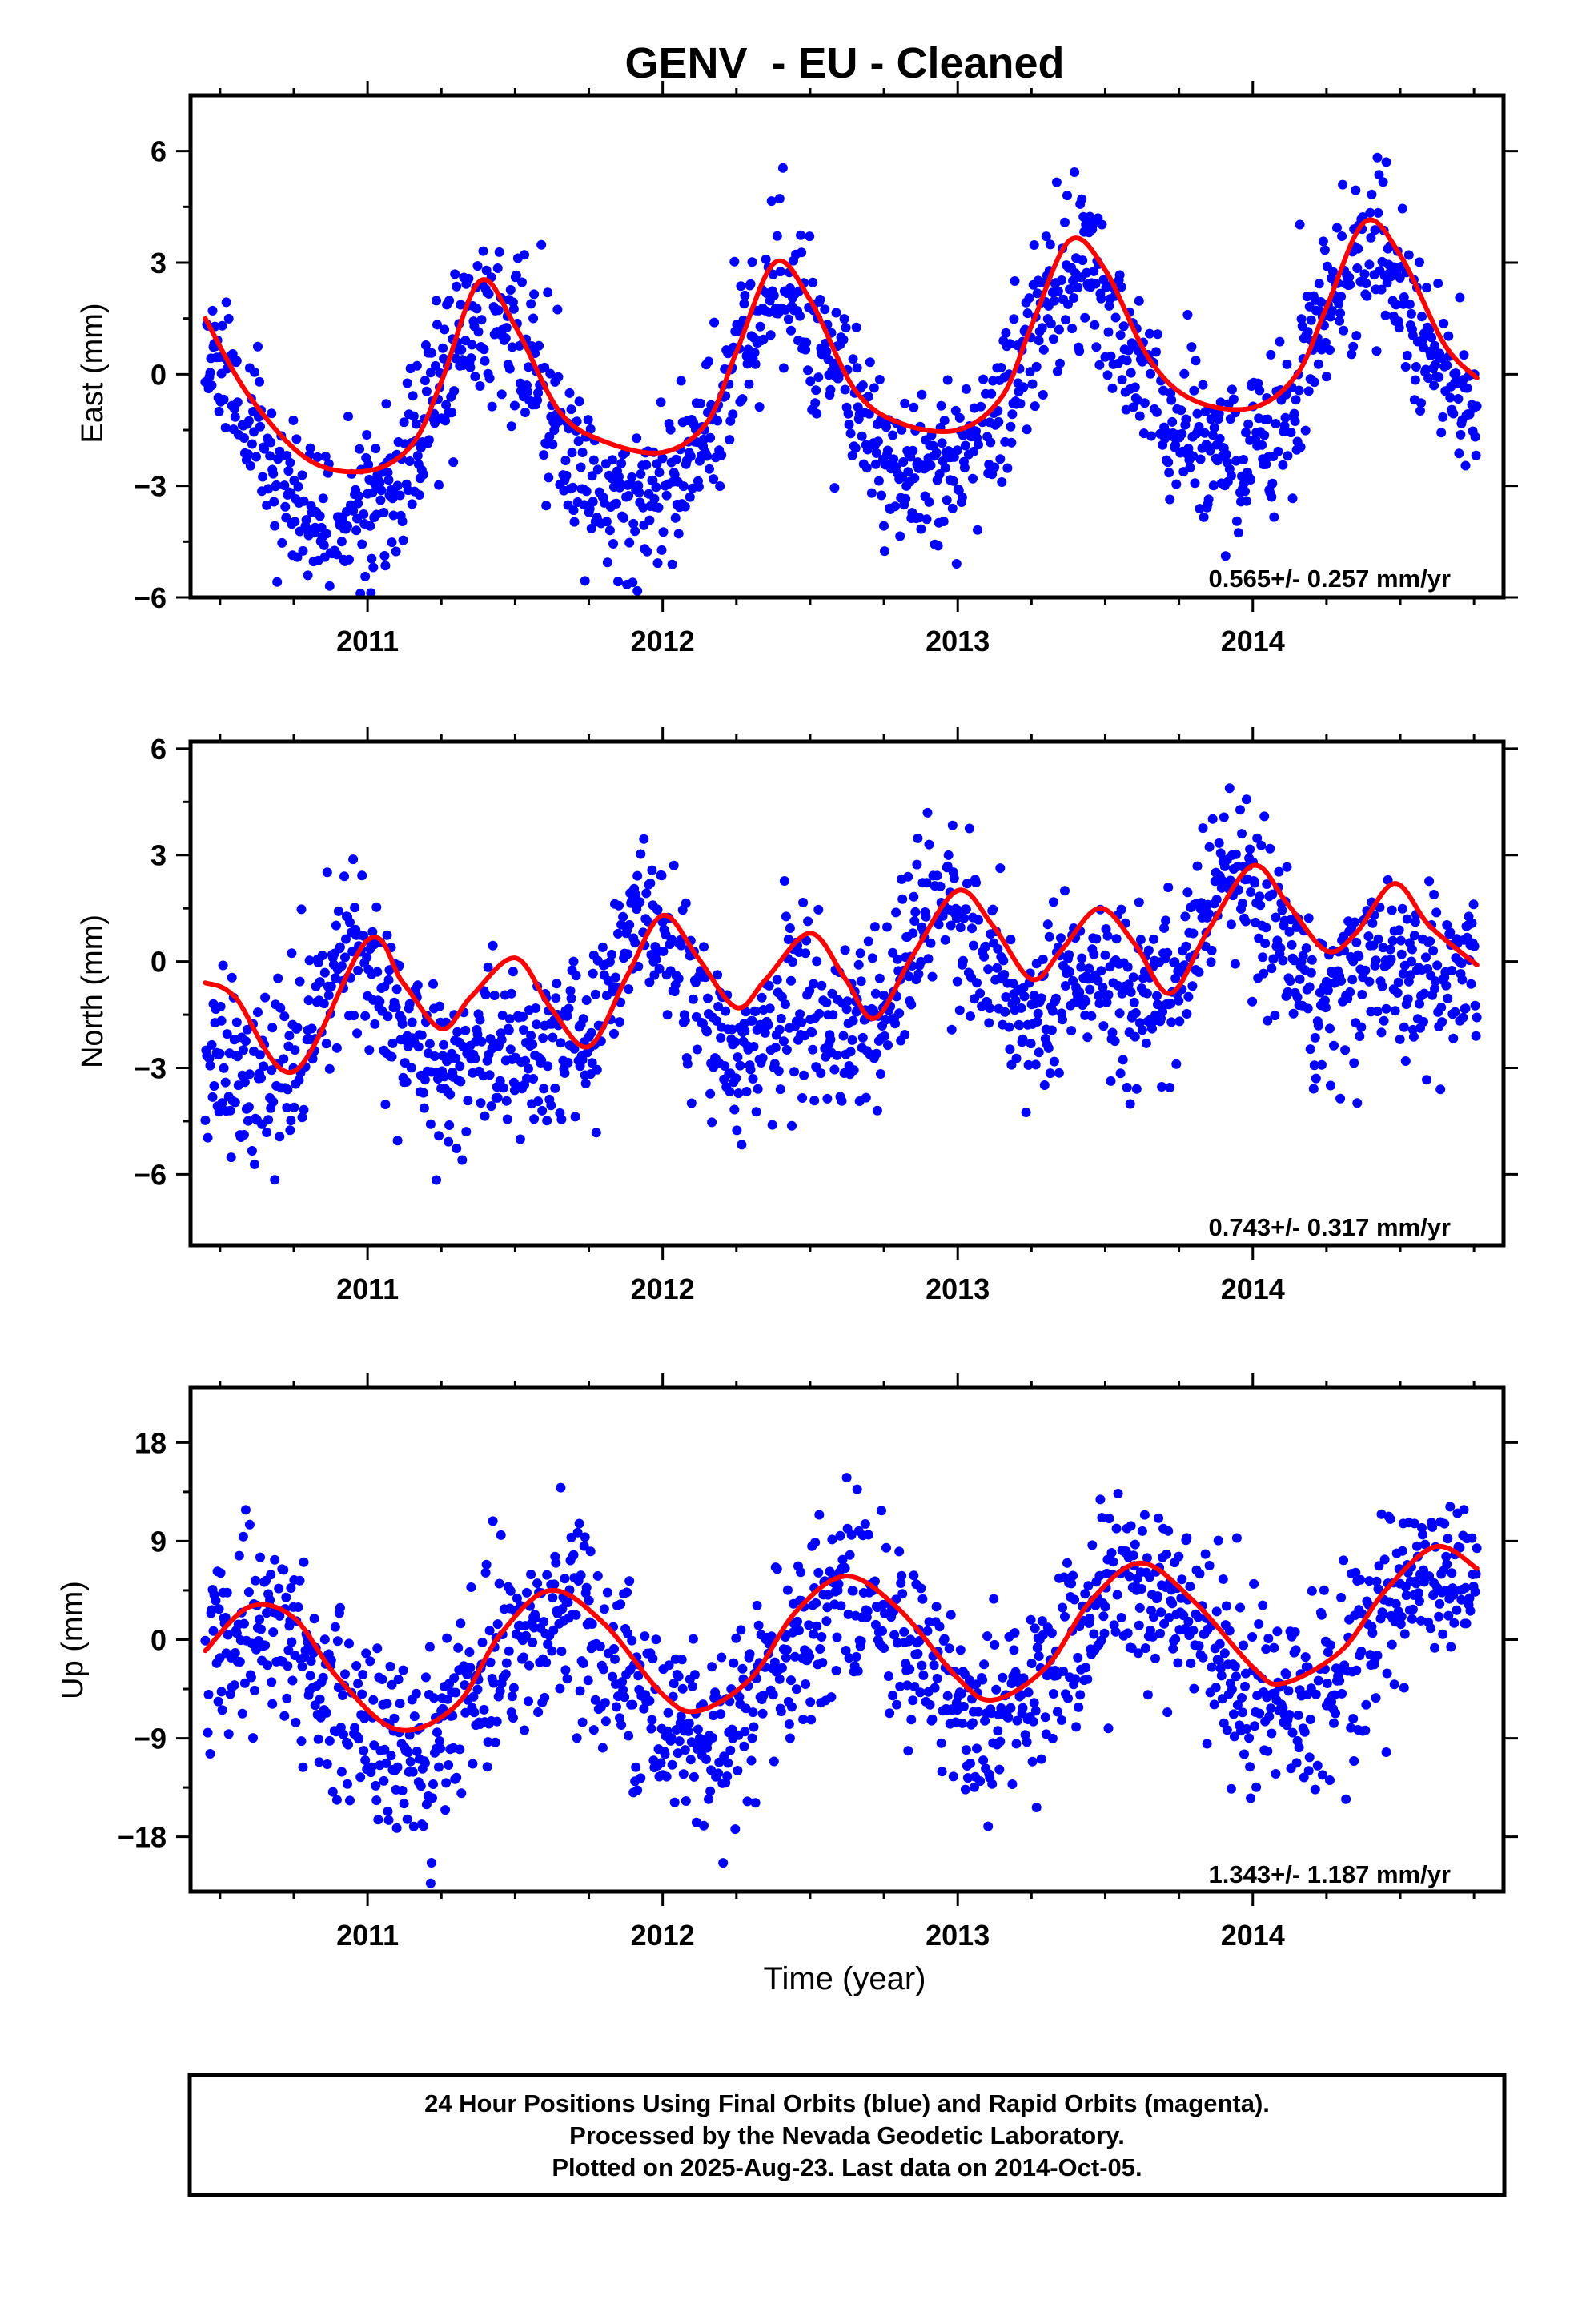 The image size is (1582, 2324). What do you see at coordinates (151, 1174) in the screenshot?
I see `north-ytick-label: −6` at bounding box center [151, 1174].